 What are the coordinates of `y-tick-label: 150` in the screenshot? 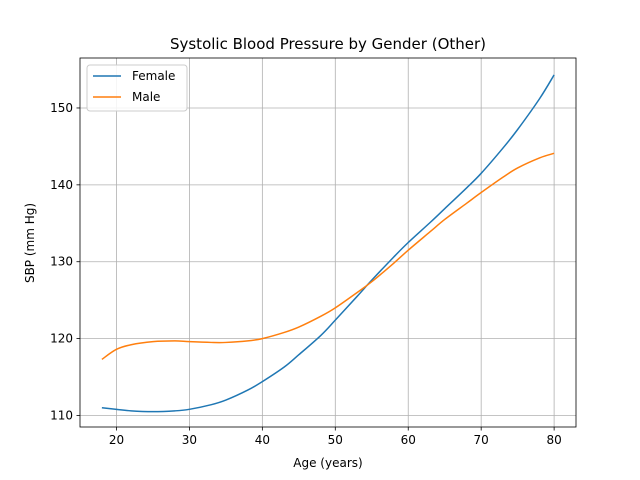 It's located at (61, 108).